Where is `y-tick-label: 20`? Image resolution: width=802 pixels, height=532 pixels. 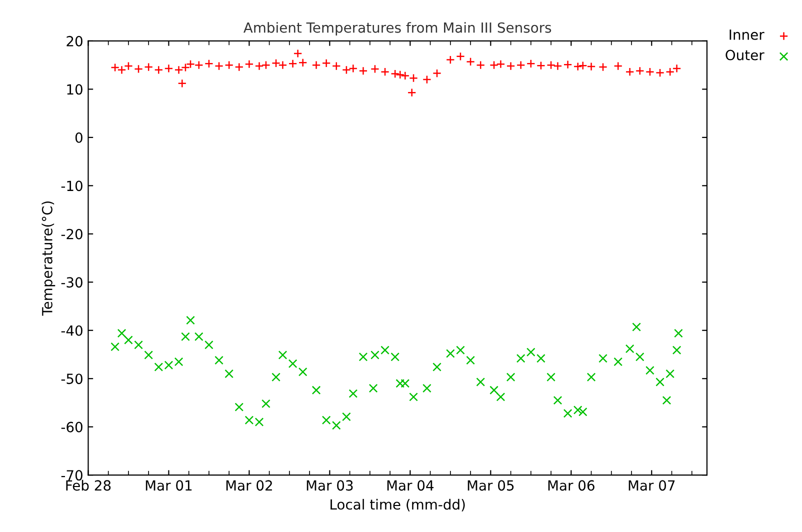
y-tick-label: 20 is located at coordinates (74, 41).